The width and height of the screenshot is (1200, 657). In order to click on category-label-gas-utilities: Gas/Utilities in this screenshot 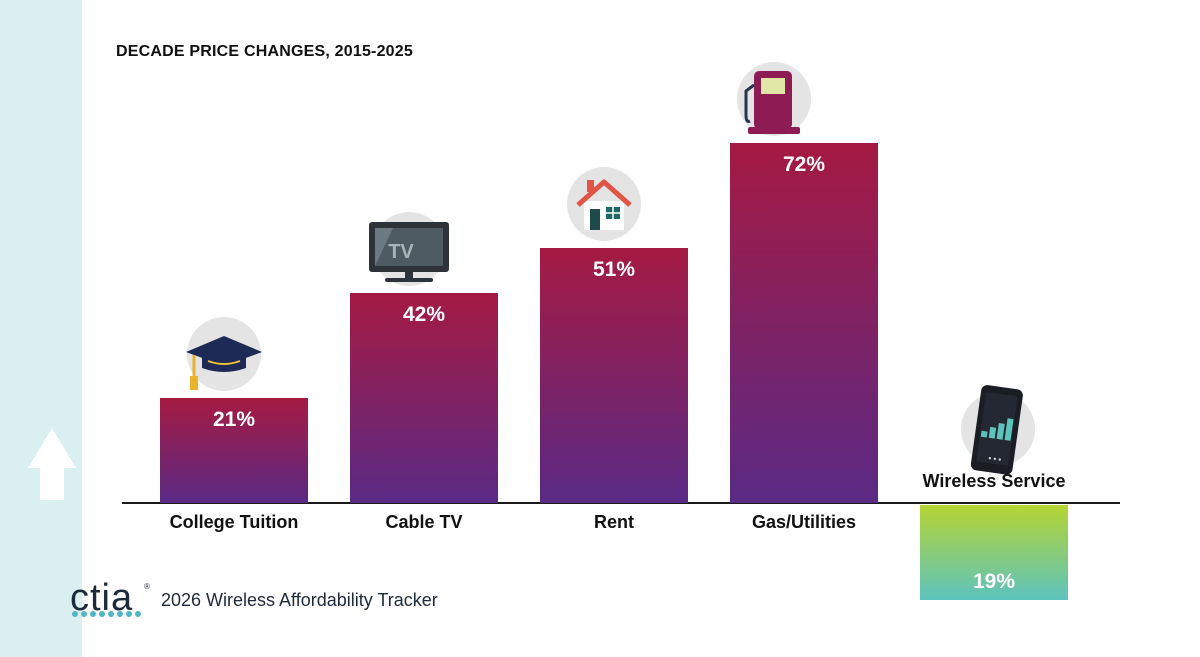, I will do `click(804, 522)`.